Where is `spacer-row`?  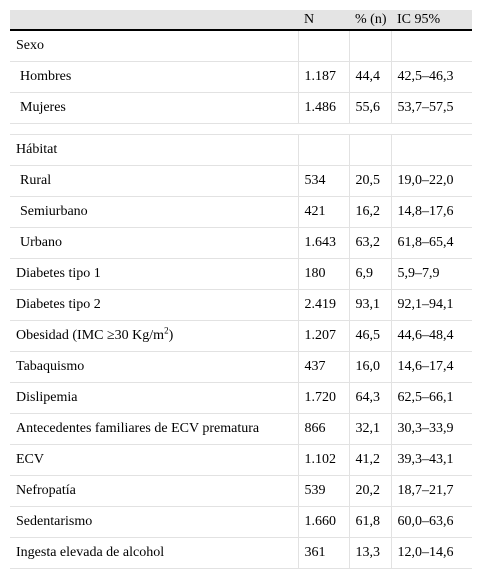
spacer-row is located at coordinates (241, 129).